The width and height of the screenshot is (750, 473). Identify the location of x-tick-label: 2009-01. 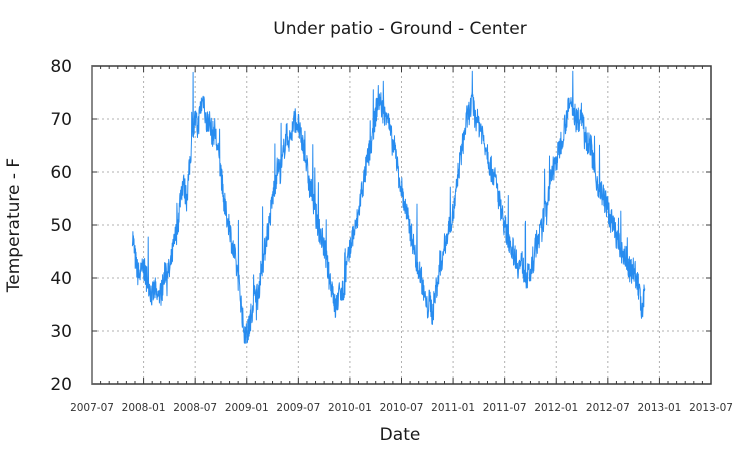
(247, 408).